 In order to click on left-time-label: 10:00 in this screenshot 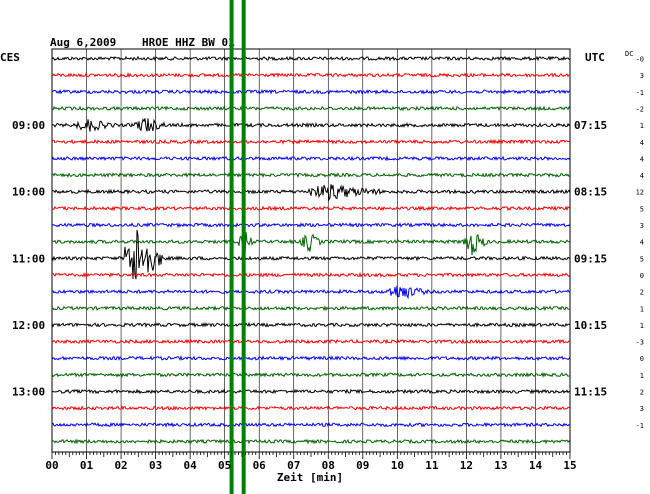, I will do `click(28, 192)`.